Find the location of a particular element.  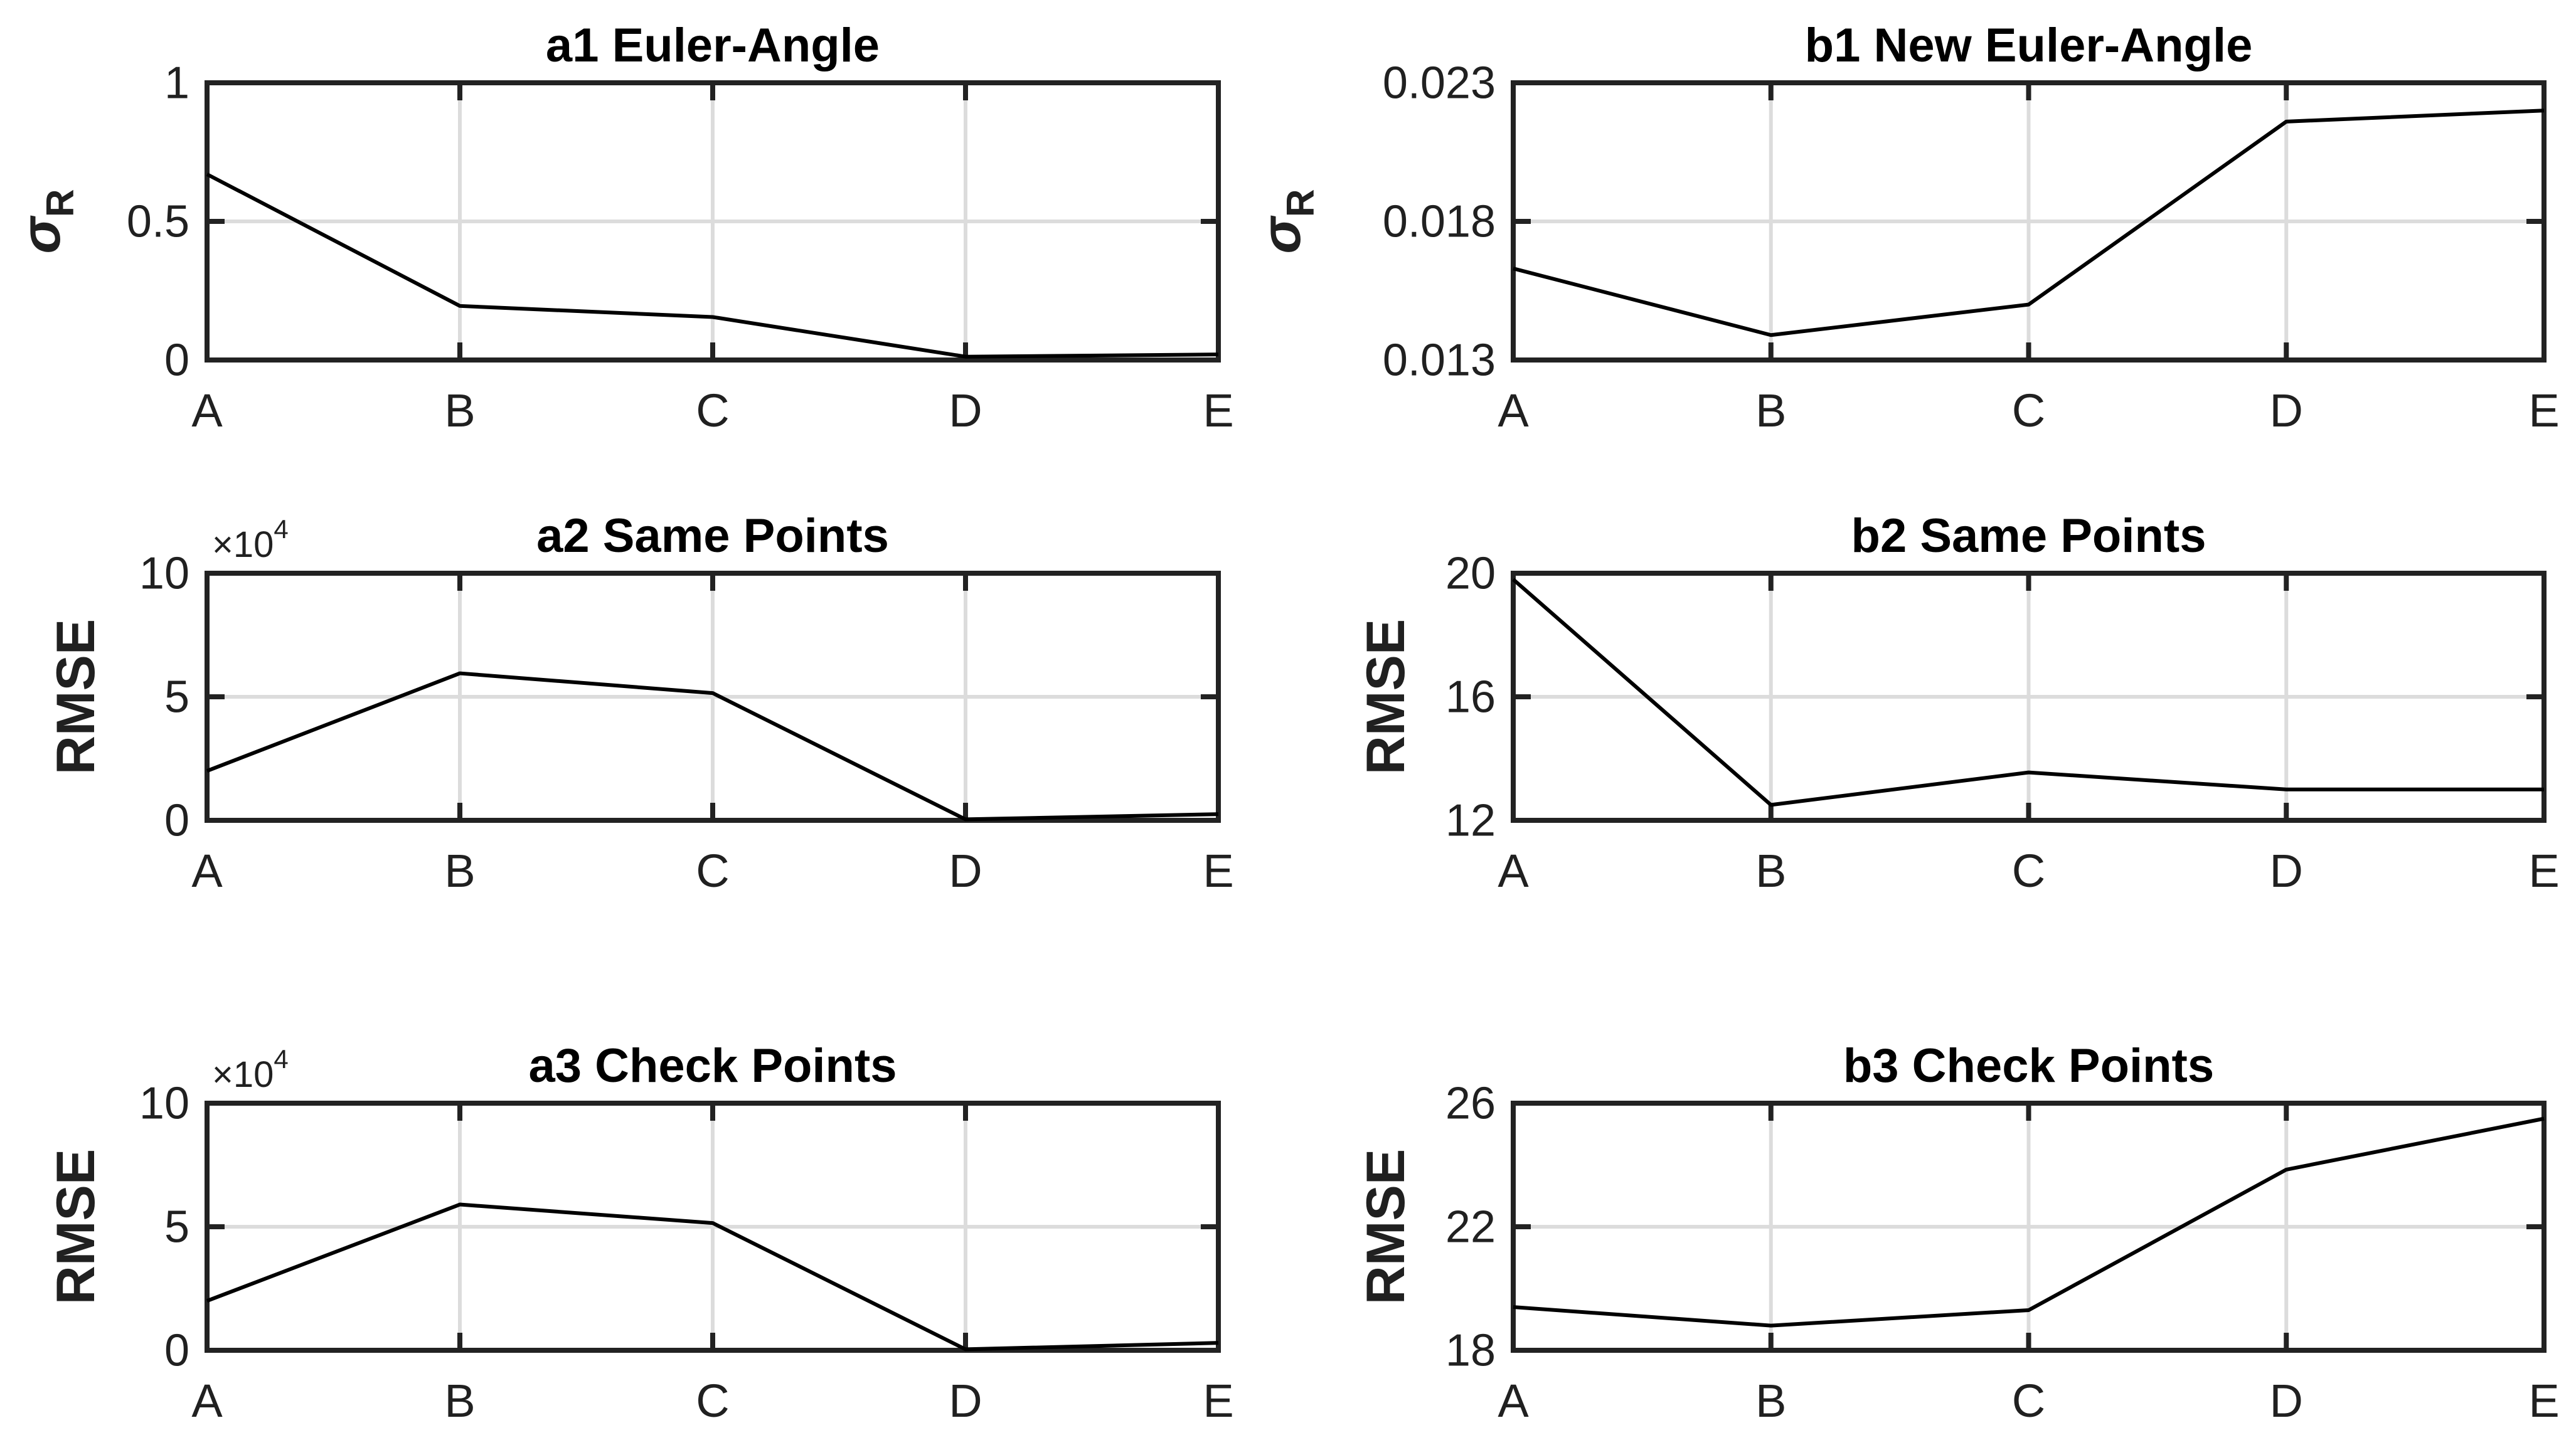

chart-title: a2 Same Points is located at coordinates (712, 536).